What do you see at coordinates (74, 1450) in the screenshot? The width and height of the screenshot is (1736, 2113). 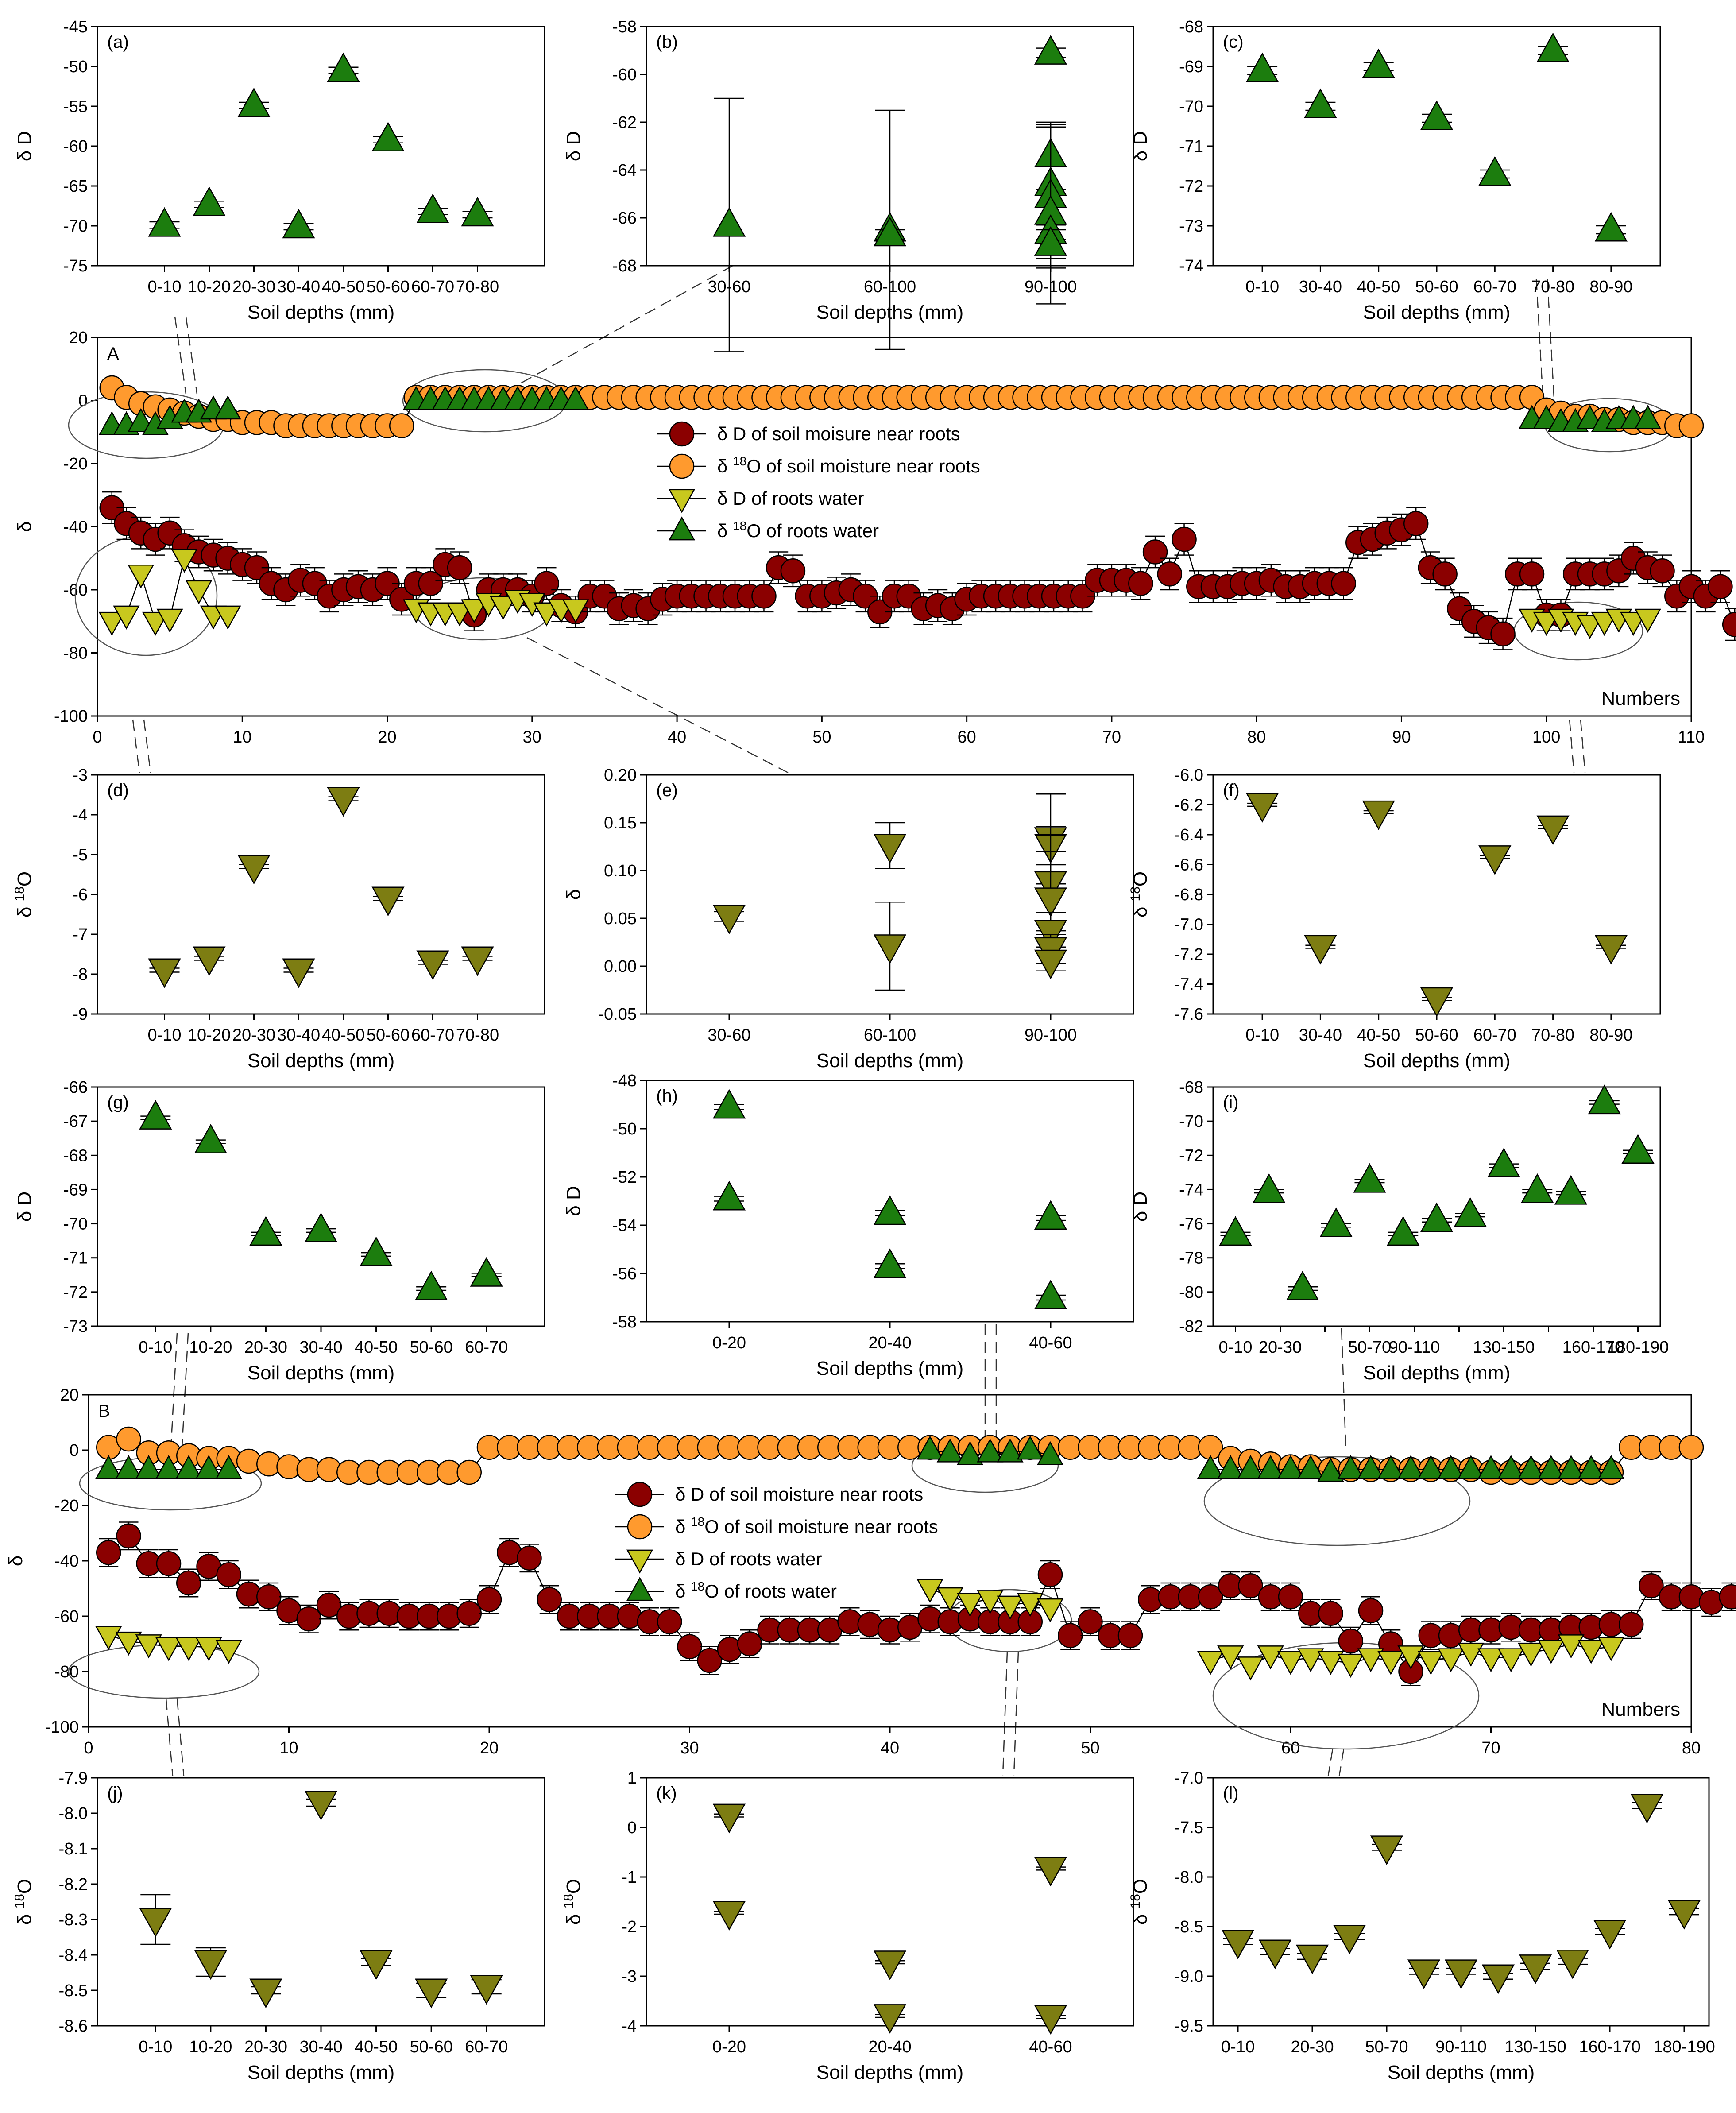 I see `y-tick-label: 0` at bounding box center [74, 1450].